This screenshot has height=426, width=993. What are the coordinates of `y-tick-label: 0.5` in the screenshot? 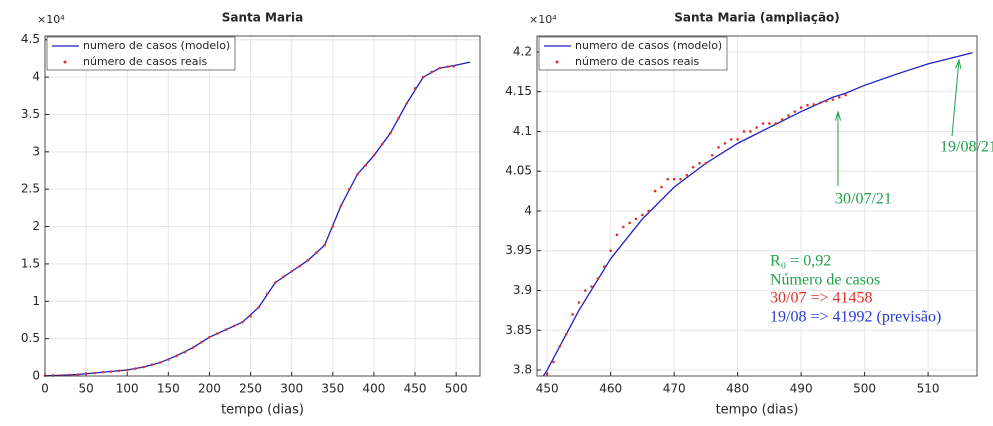 It's located at (30, 338).